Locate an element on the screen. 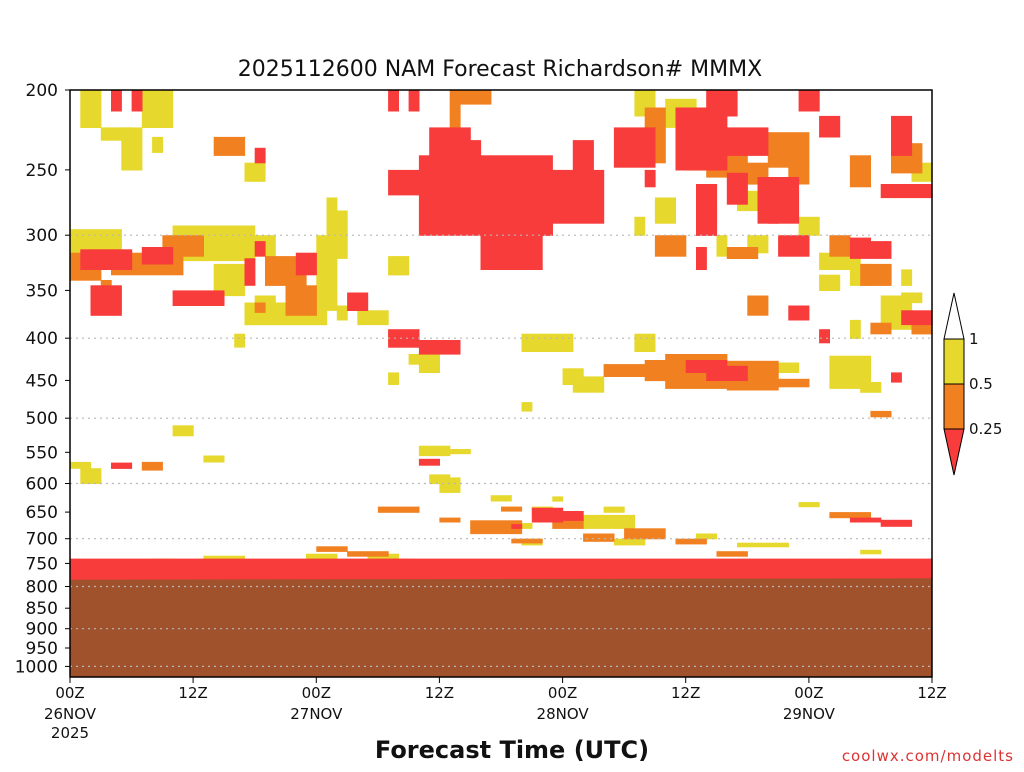  y-tick-label: 400 is located at coordinates (42, 339).